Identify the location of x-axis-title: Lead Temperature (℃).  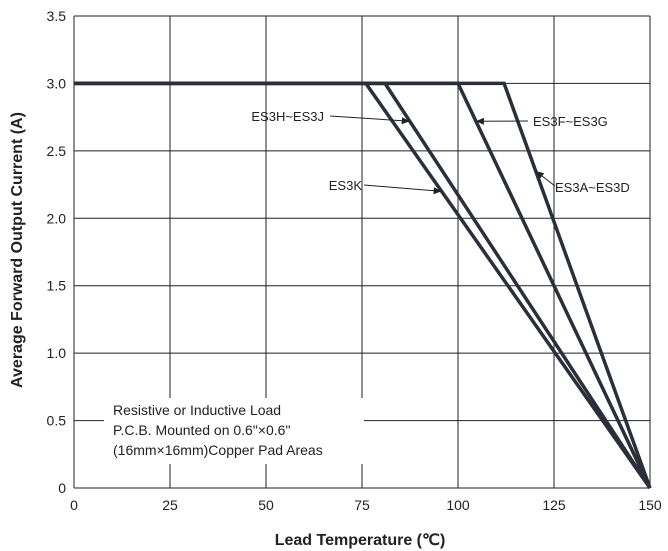
(360, 540).